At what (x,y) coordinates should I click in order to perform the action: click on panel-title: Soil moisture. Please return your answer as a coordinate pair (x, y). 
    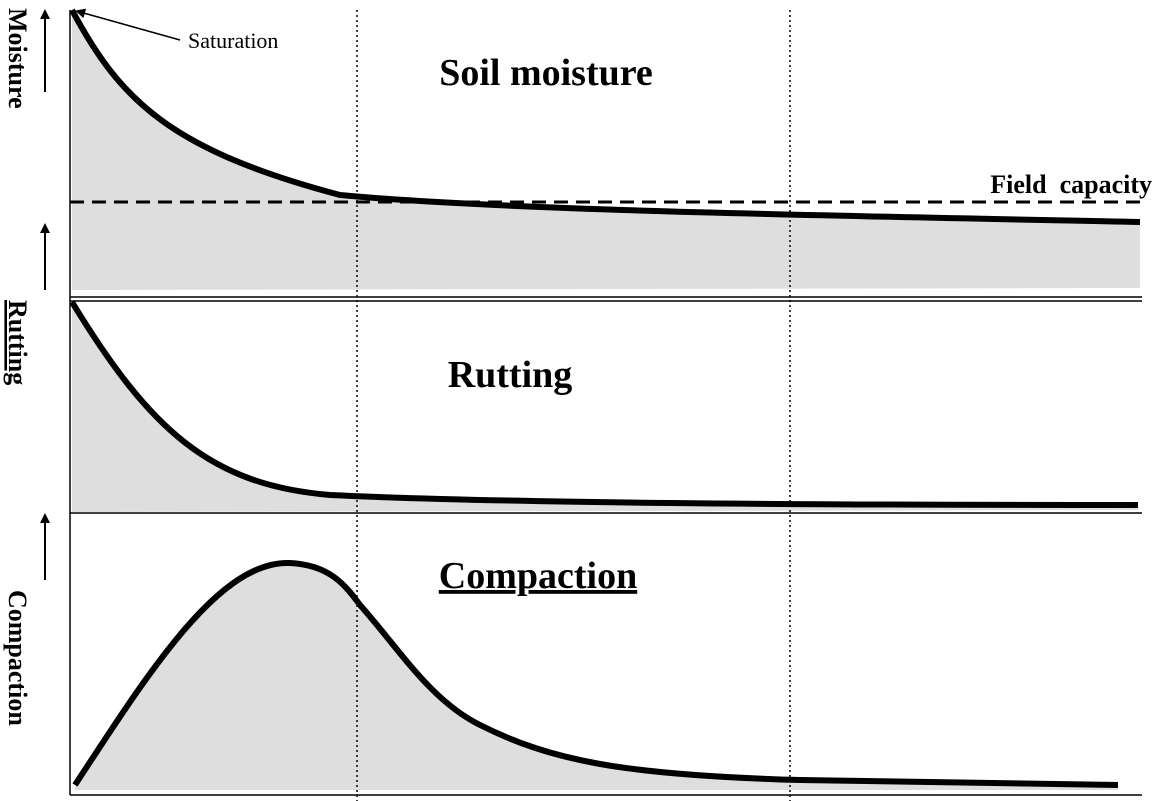
    Looking at the image, I should click on (546, 73).